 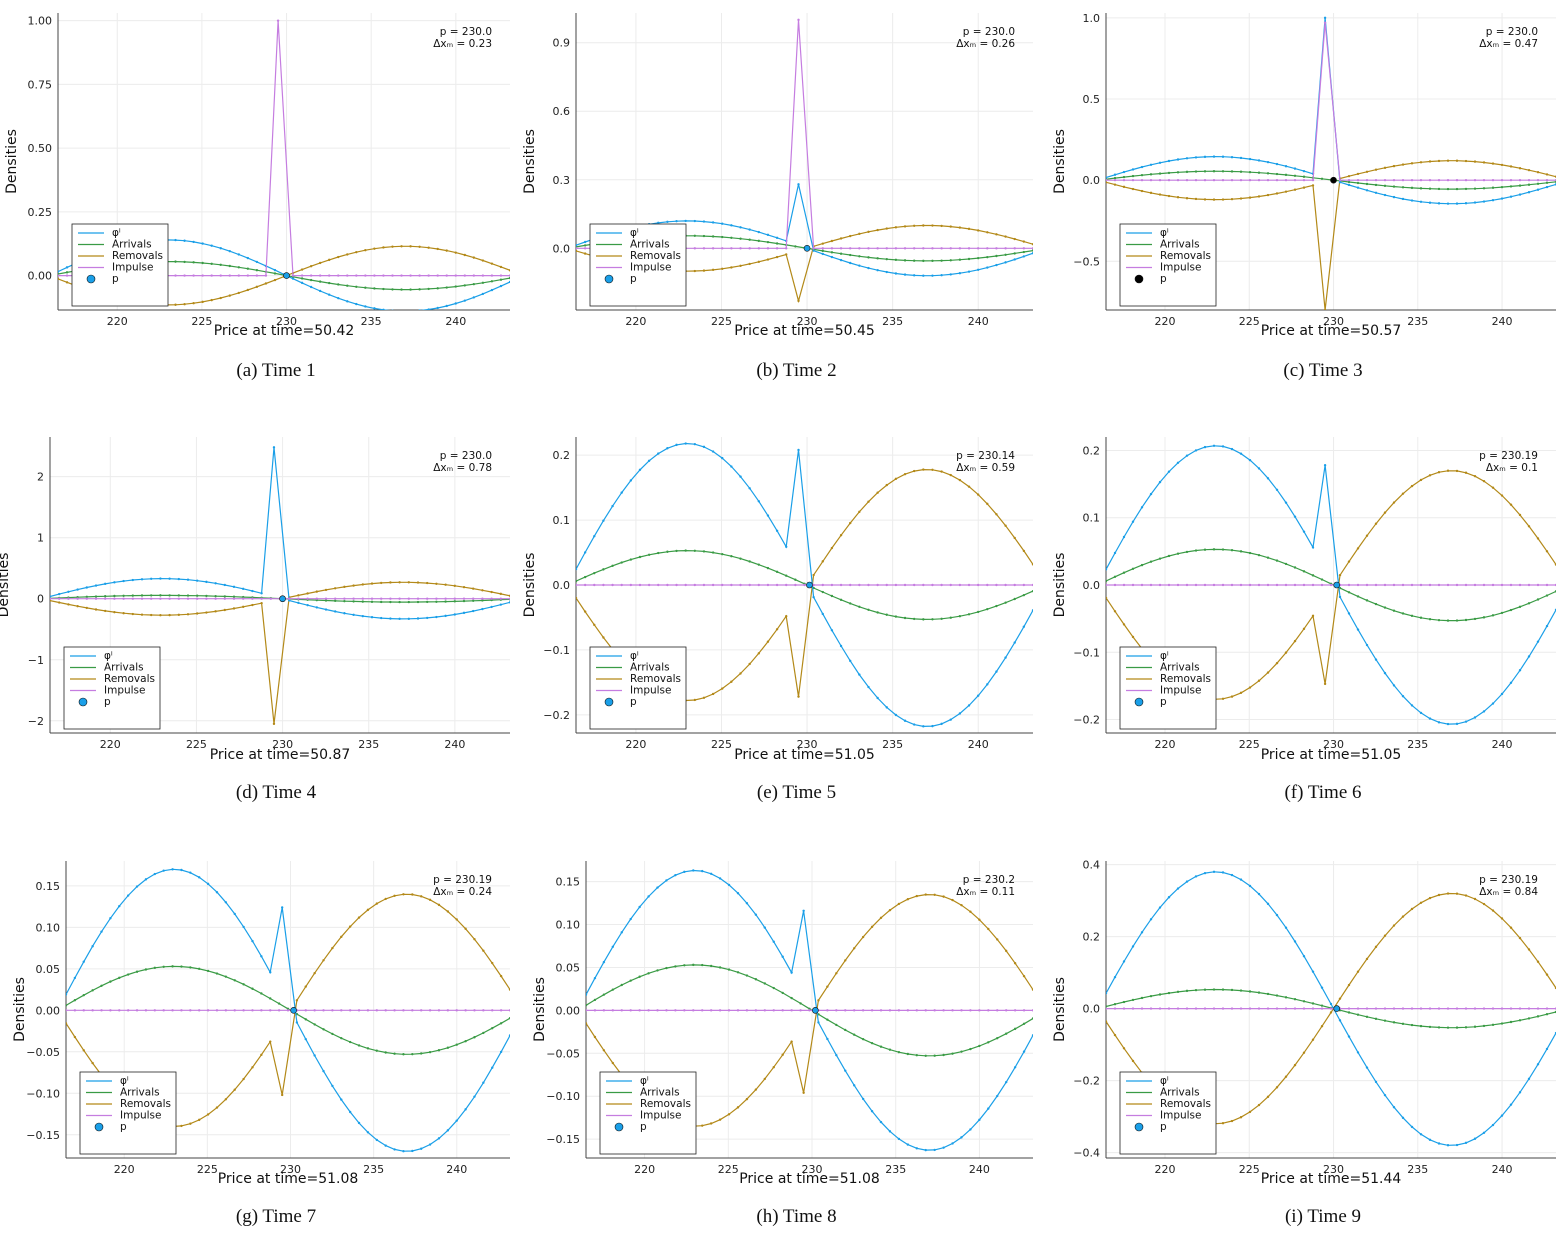 I want to click on x-tick-label: 225, so click(x=1249, y=1169).